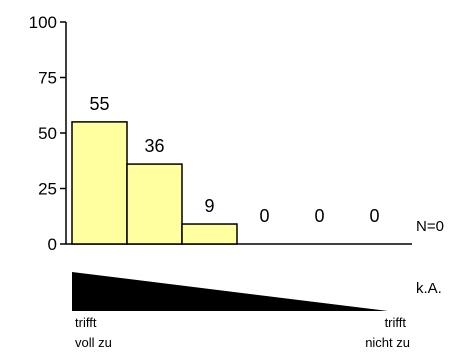 This screenshot has height=353, width=459. Describe the element at coordinates (429, 288) in the screenshot. I see `ka-label: k.A.` at that location.